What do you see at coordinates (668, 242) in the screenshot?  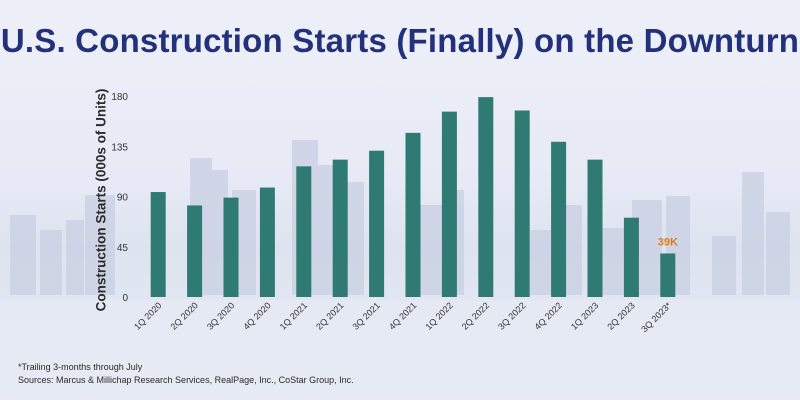 I see `data-label: 39K` at bounding box center [668, 242].